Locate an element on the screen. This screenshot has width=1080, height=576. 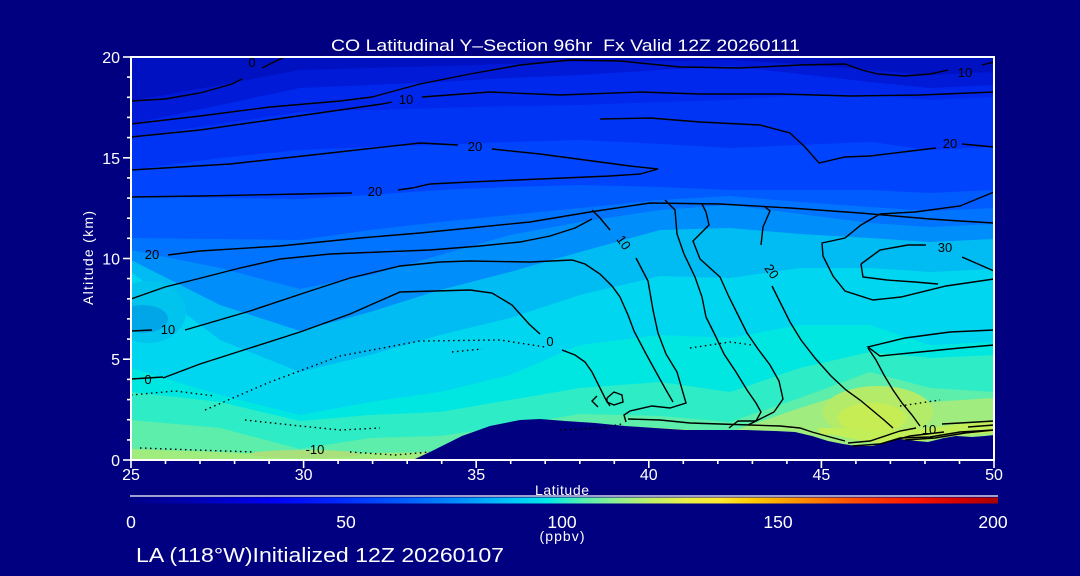
svg-text: Latitude is located at coordinates (562, 490).